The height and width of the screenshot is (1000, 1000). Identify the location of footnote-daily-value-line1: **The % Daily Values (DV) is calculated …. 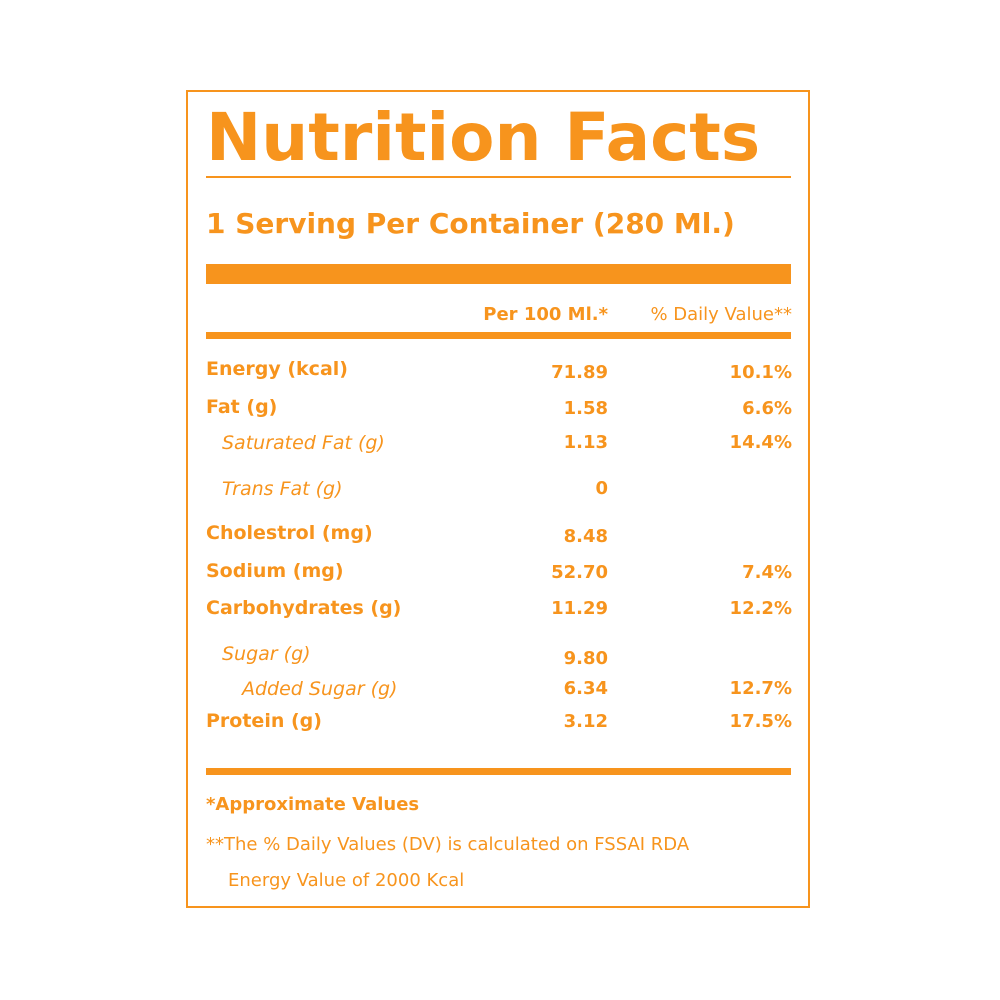
(448, 844).